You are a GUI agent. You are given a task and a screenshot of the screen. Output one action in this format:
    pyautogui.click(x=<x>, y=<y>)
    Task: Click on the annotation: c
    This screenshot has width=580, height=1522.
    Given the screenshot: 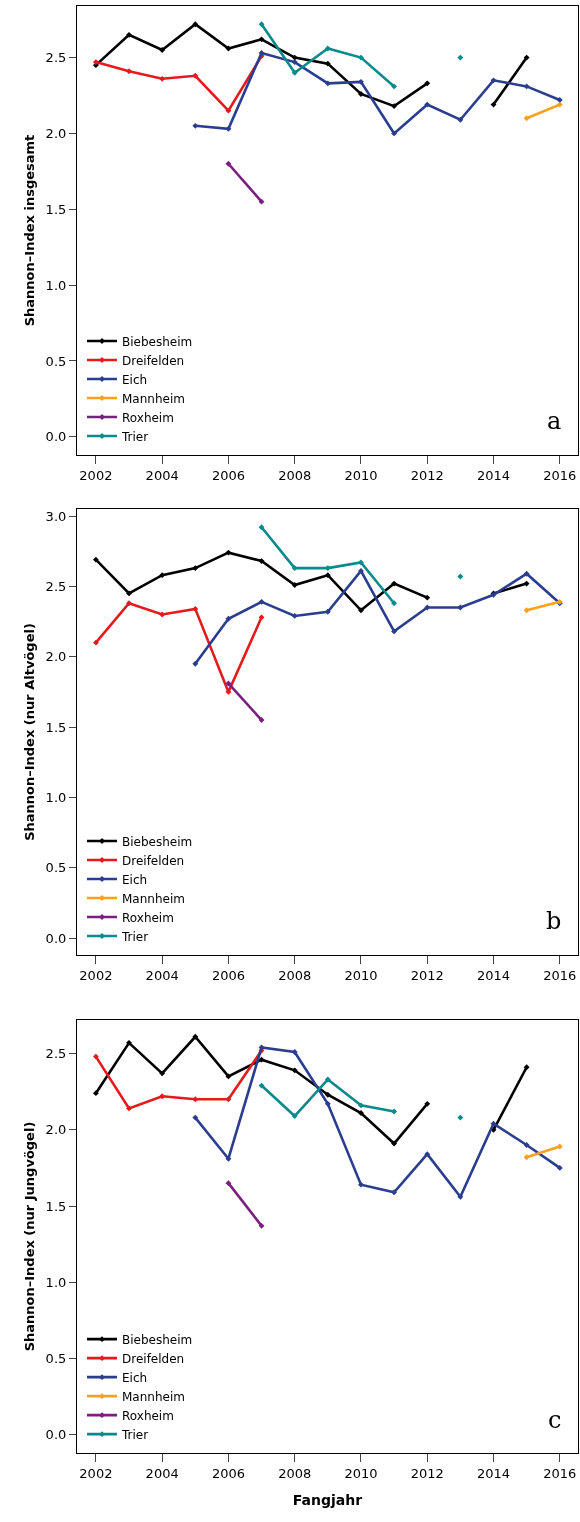 What is the action you would take?
    pyautogui.click(x=555, y=1420)
    